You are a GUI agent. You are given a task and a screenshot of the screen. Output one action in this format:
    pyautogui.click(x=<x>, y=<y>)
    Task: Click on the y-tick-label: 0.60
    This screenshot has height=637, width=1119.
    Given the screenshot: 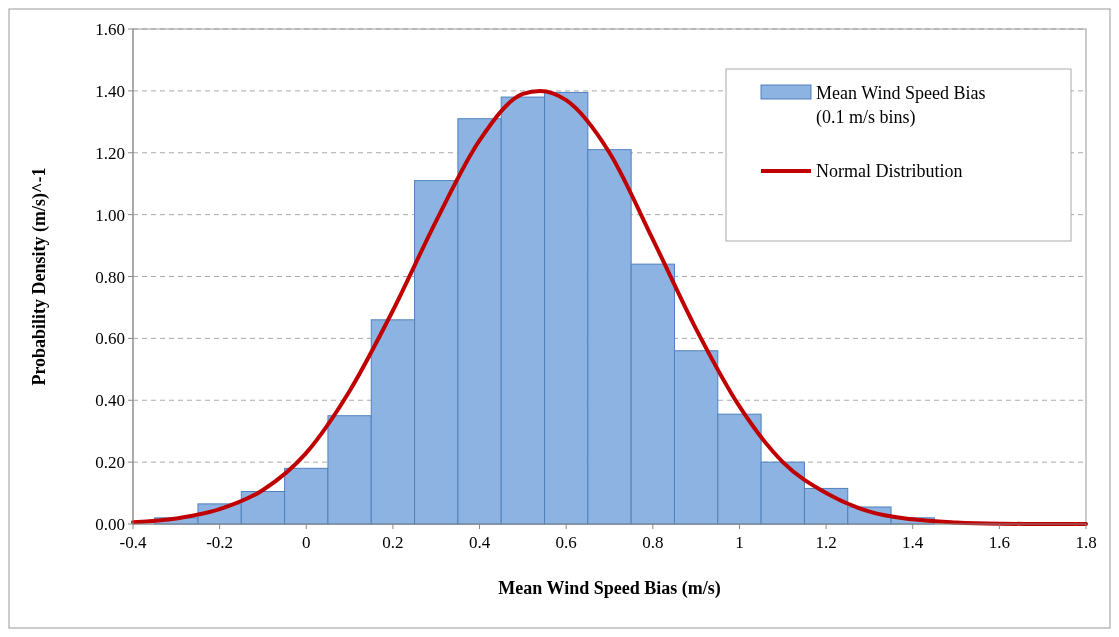 What is the action you would take?
    pyautogui.click(x=110, y=339)
    